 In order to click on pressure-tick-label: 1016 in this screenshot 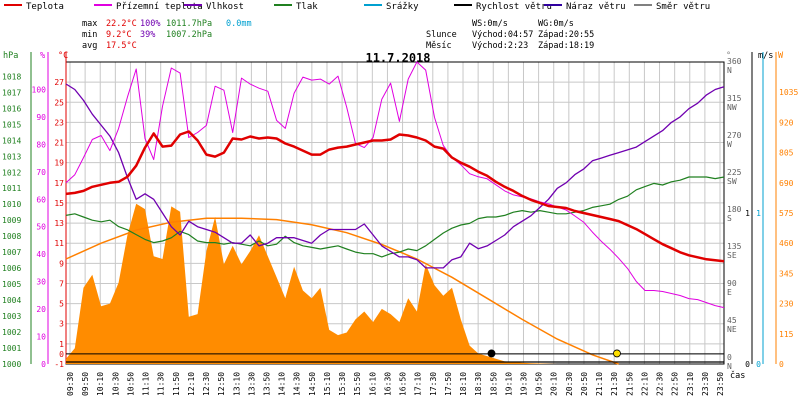, I will do `click(11, 108)`.